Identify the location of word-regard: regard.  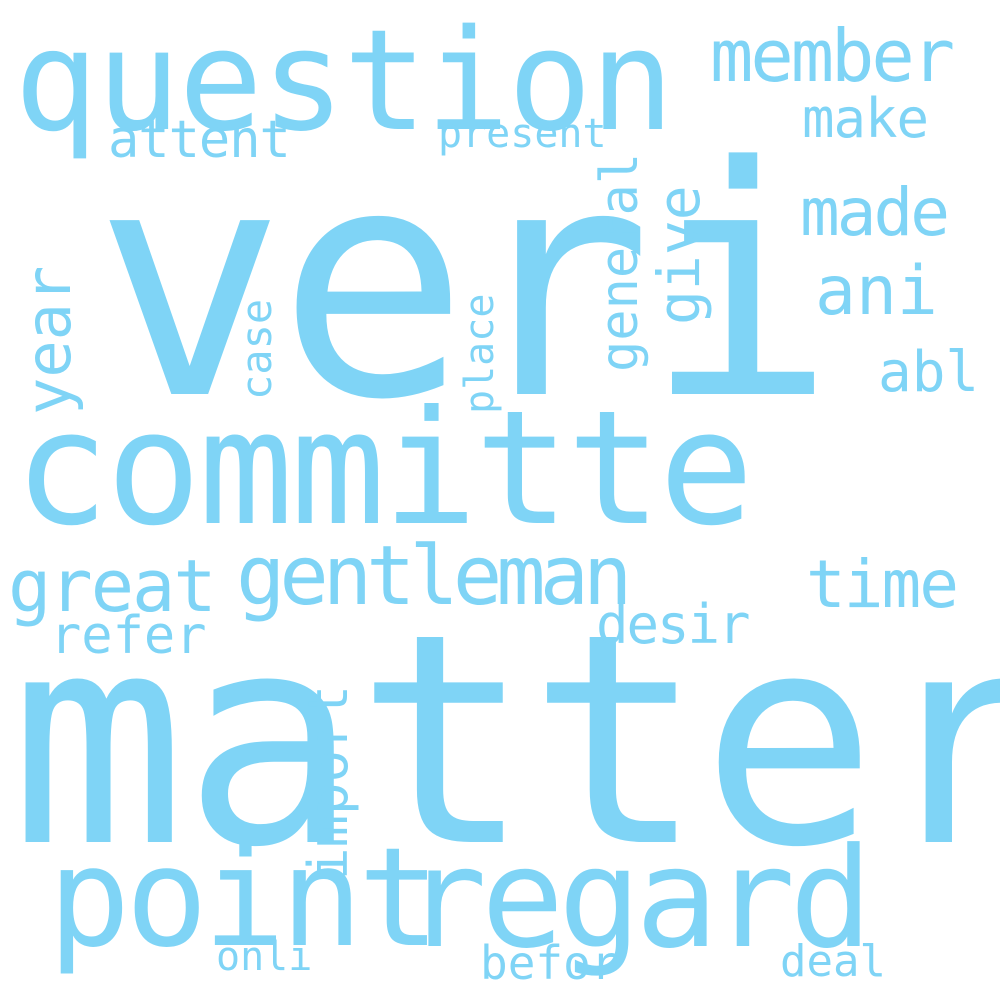
(638, 898).